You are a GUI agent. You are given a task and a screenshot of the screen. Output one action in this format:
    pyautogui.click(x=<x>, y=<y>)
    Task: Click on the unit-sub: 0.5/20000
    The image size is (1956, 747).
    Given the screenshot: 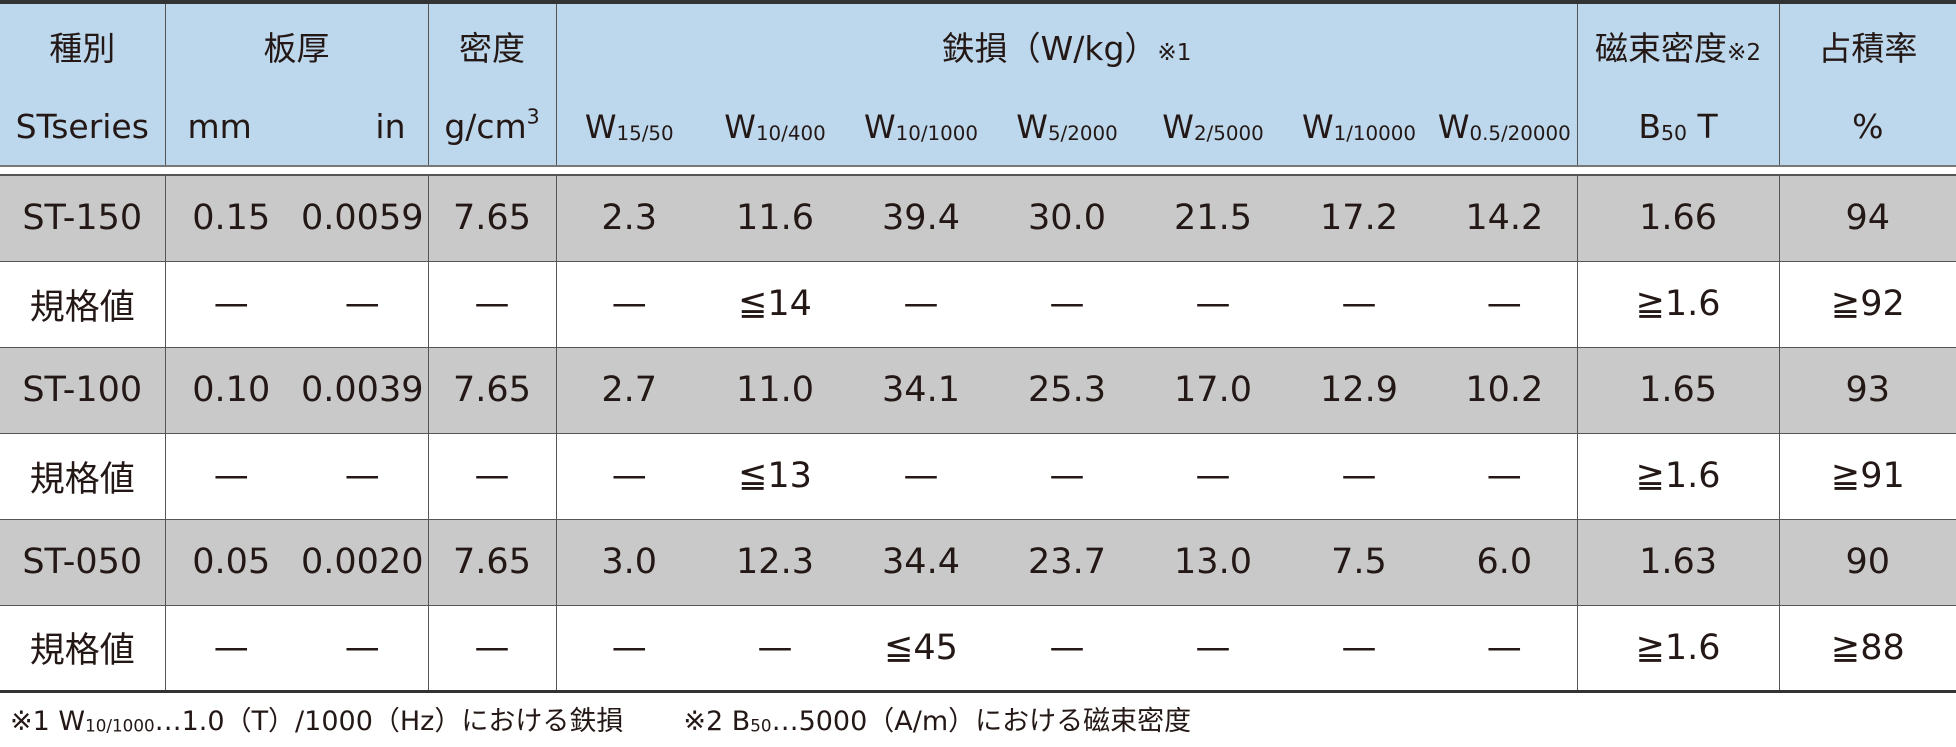 What is the action you would take?
    pyautogui.click(x=1520, y=133)
    